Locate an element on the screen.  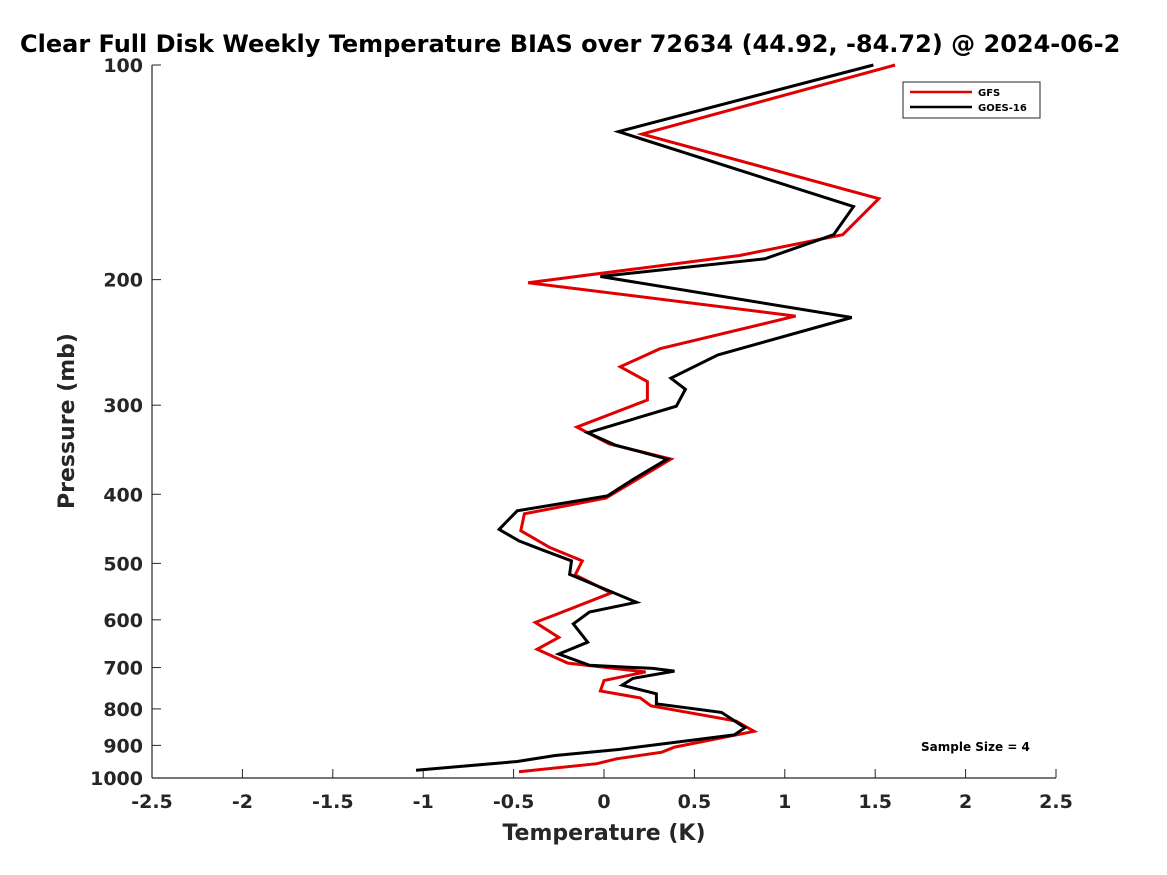
y-tick-label: 200 is located at coordinates (123, 281).